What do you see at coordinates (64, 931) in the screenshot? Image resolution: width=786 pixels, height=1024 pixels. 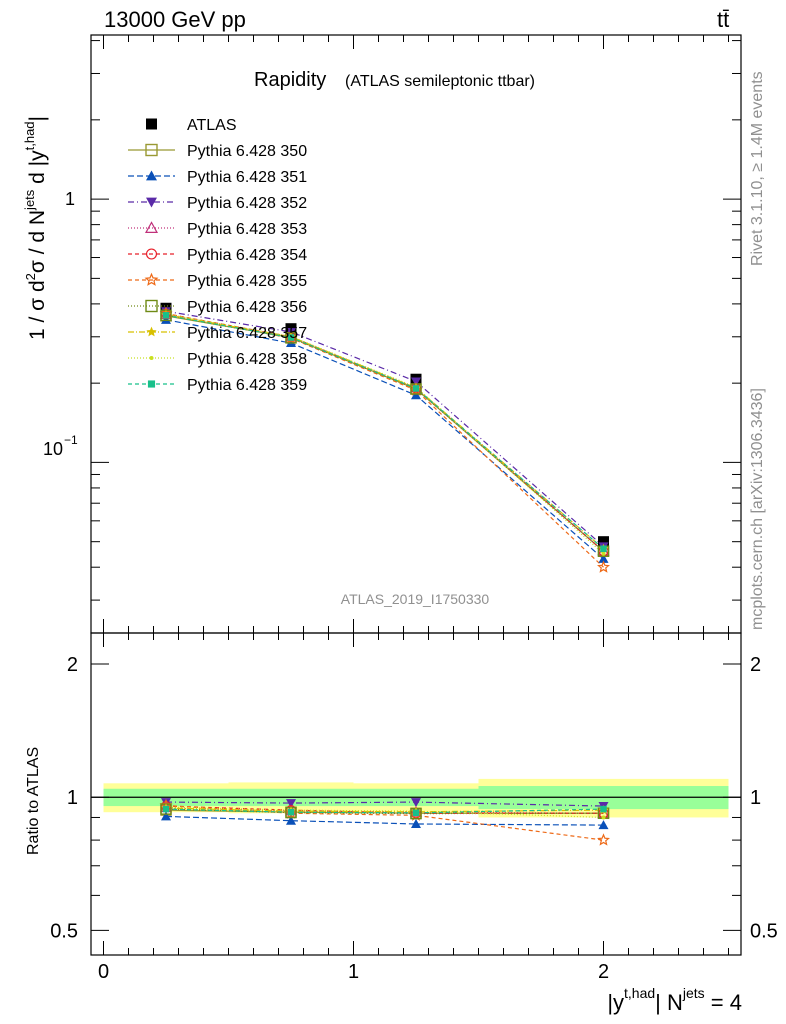 I see `ratio-y-tick-label-left: 0.5` at bounding box center [64, 931].